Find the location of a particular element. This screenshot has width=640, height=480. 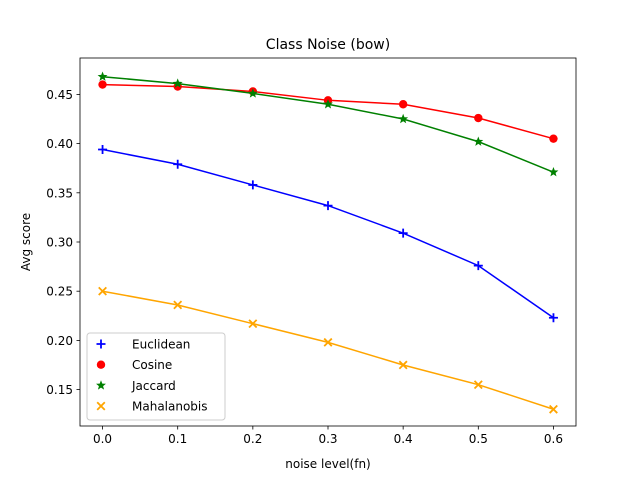

y-tick-label-1: 0.20 is located at coordinates (59, 341).